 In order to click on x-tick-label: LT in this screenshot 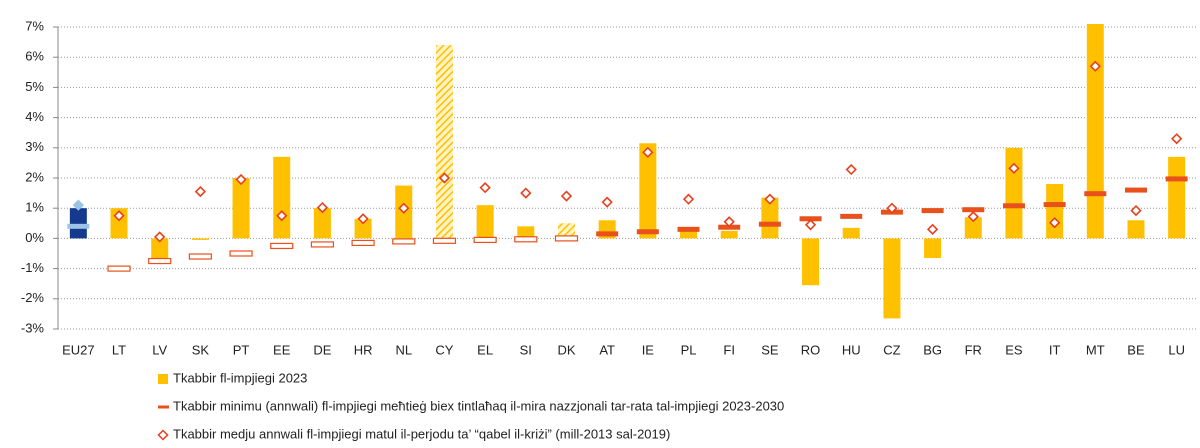, I will do `click(119, 349)`.